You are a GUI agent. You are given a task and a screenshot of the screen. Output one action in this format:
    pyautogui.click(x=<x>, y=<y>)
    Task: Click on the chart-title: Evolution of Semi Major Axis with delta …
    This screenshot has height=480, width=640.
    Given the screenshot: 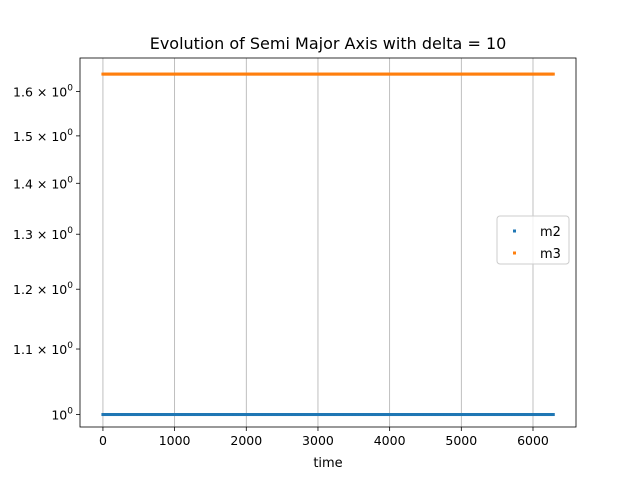 What is the action you would take?
    pyautogui.click(x=328, y=43)
    